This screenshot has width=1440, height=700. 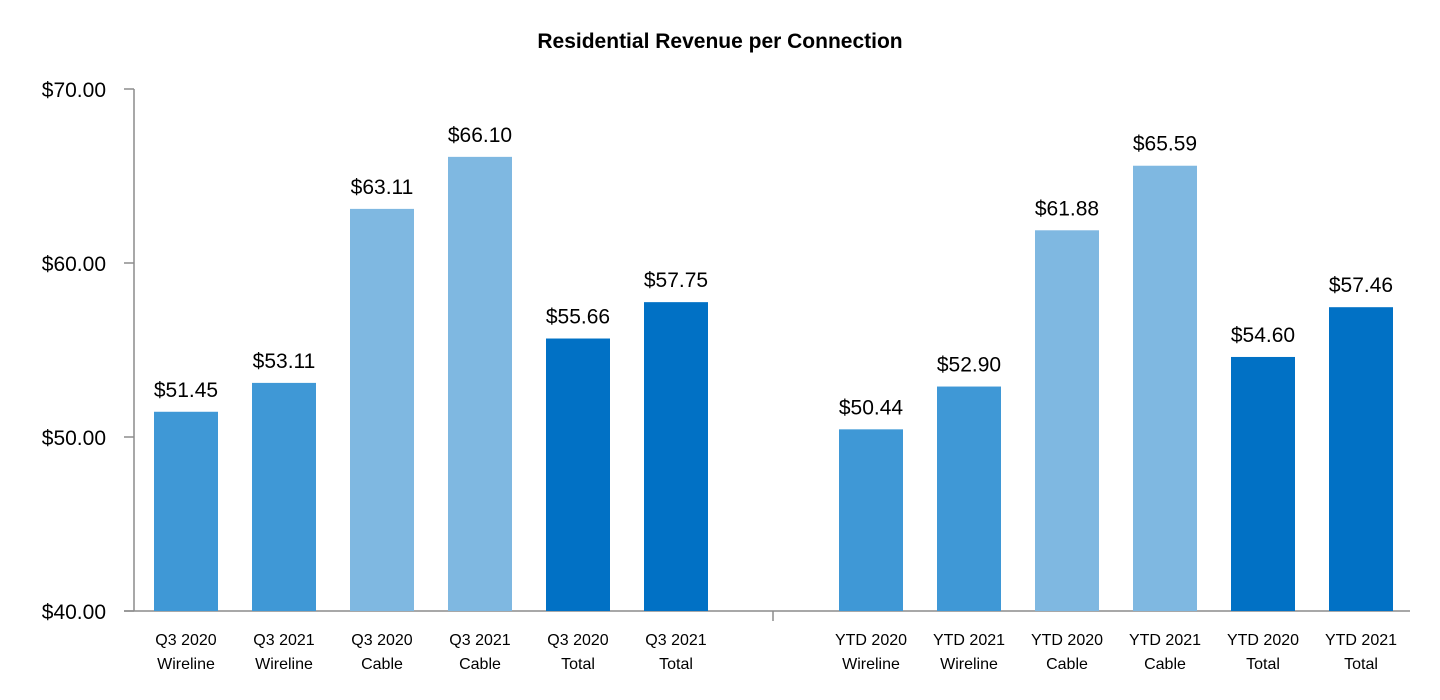 I want to click on data-label: $61.88, so click(x=1067, y=208).